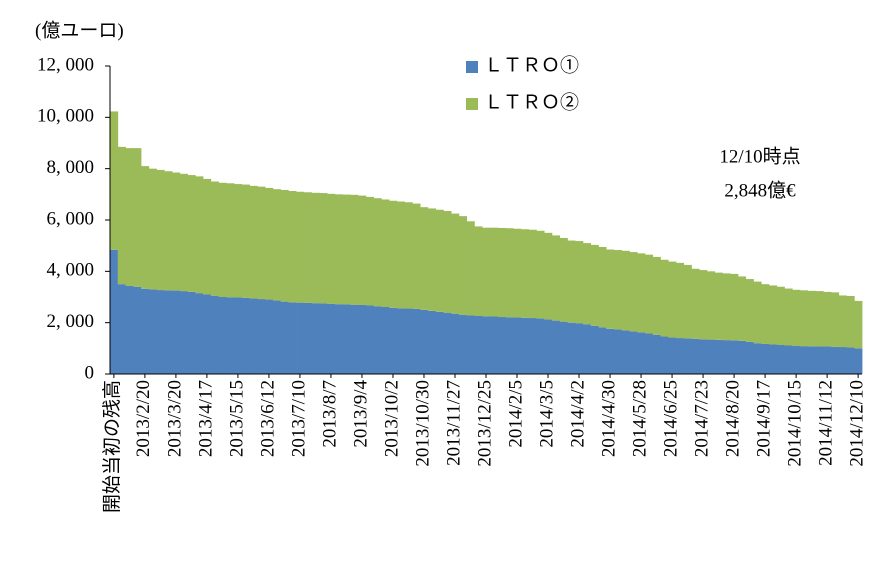  I want to click on y-tick-label: 8, 000, so click(71, 167).